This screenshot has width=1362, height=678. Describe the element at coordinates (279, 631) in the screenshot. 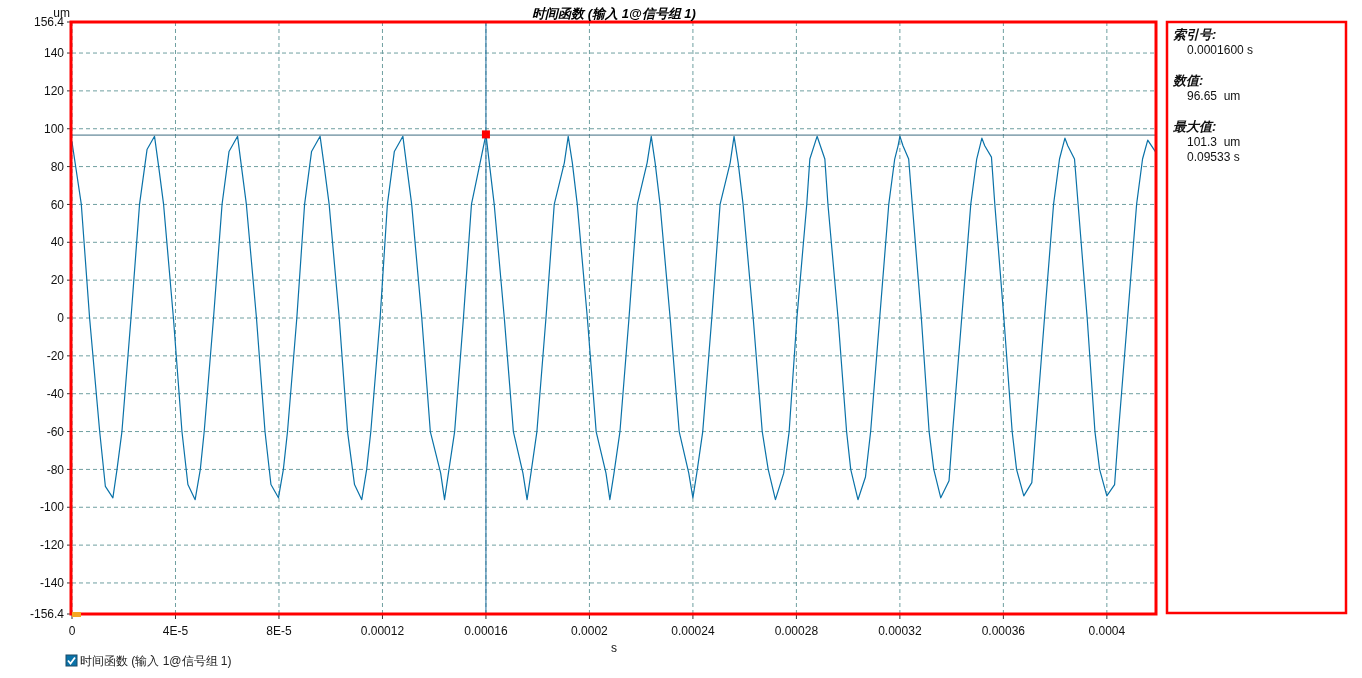

I see `x-tick-label: 8E-5` at that location.